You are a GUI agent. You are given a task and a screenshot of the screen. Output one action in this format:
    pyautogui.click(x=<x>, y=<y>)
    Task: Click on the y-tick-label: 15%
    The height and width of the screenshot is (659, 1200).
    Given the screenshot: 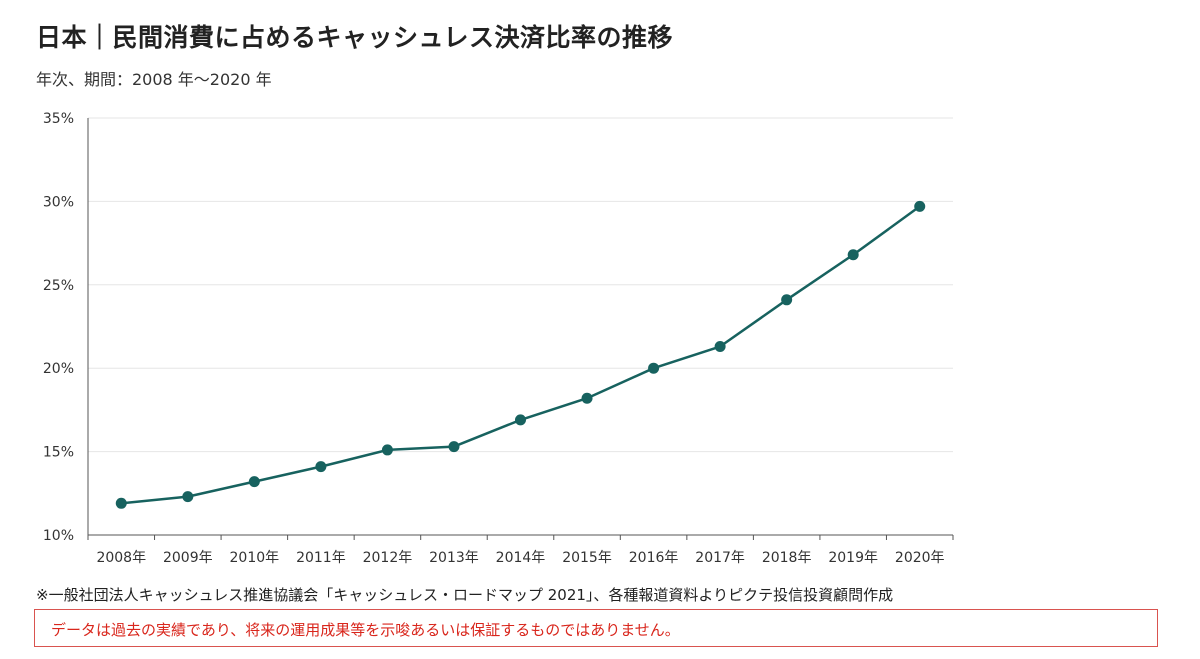 What is the action you would take?
    pyautogui.click(x=58, y=453)
    